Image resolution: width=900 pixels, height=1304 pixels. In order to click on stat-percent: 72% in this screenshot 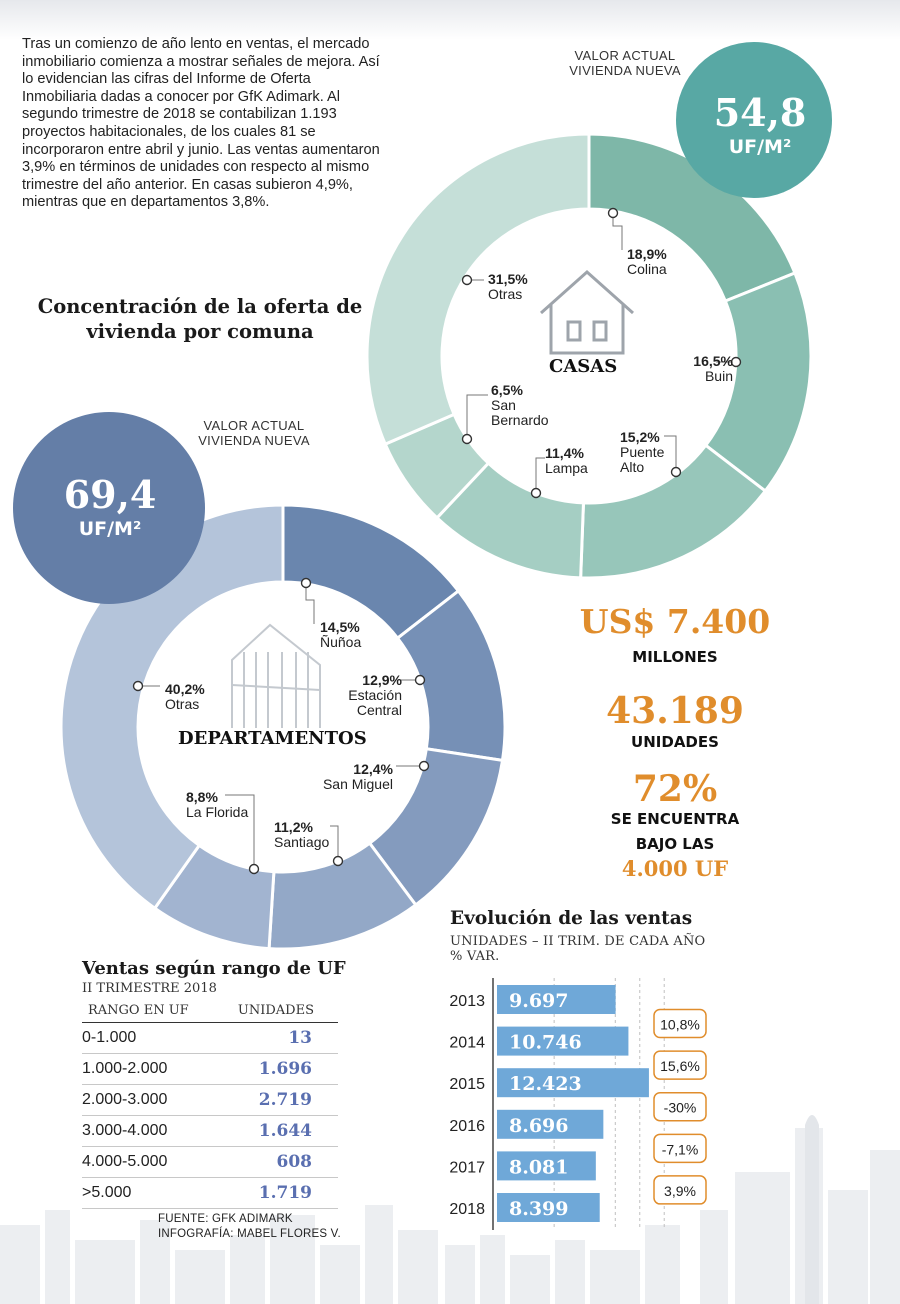, I will do `click(675, 789)`.